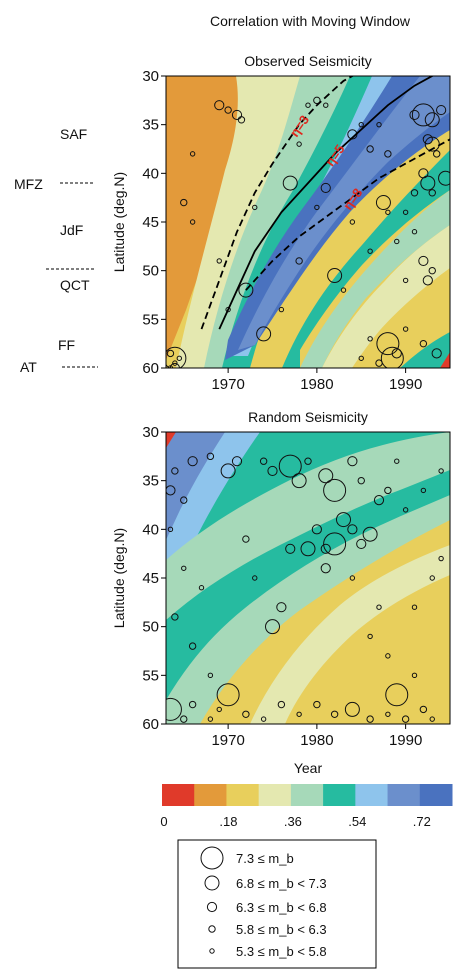 Image resolution: width=456 pixels, height=973 pixels. Describe the element at coordinates (150, 578) in the screenshot. I see `ytick-label: 45` at that location.